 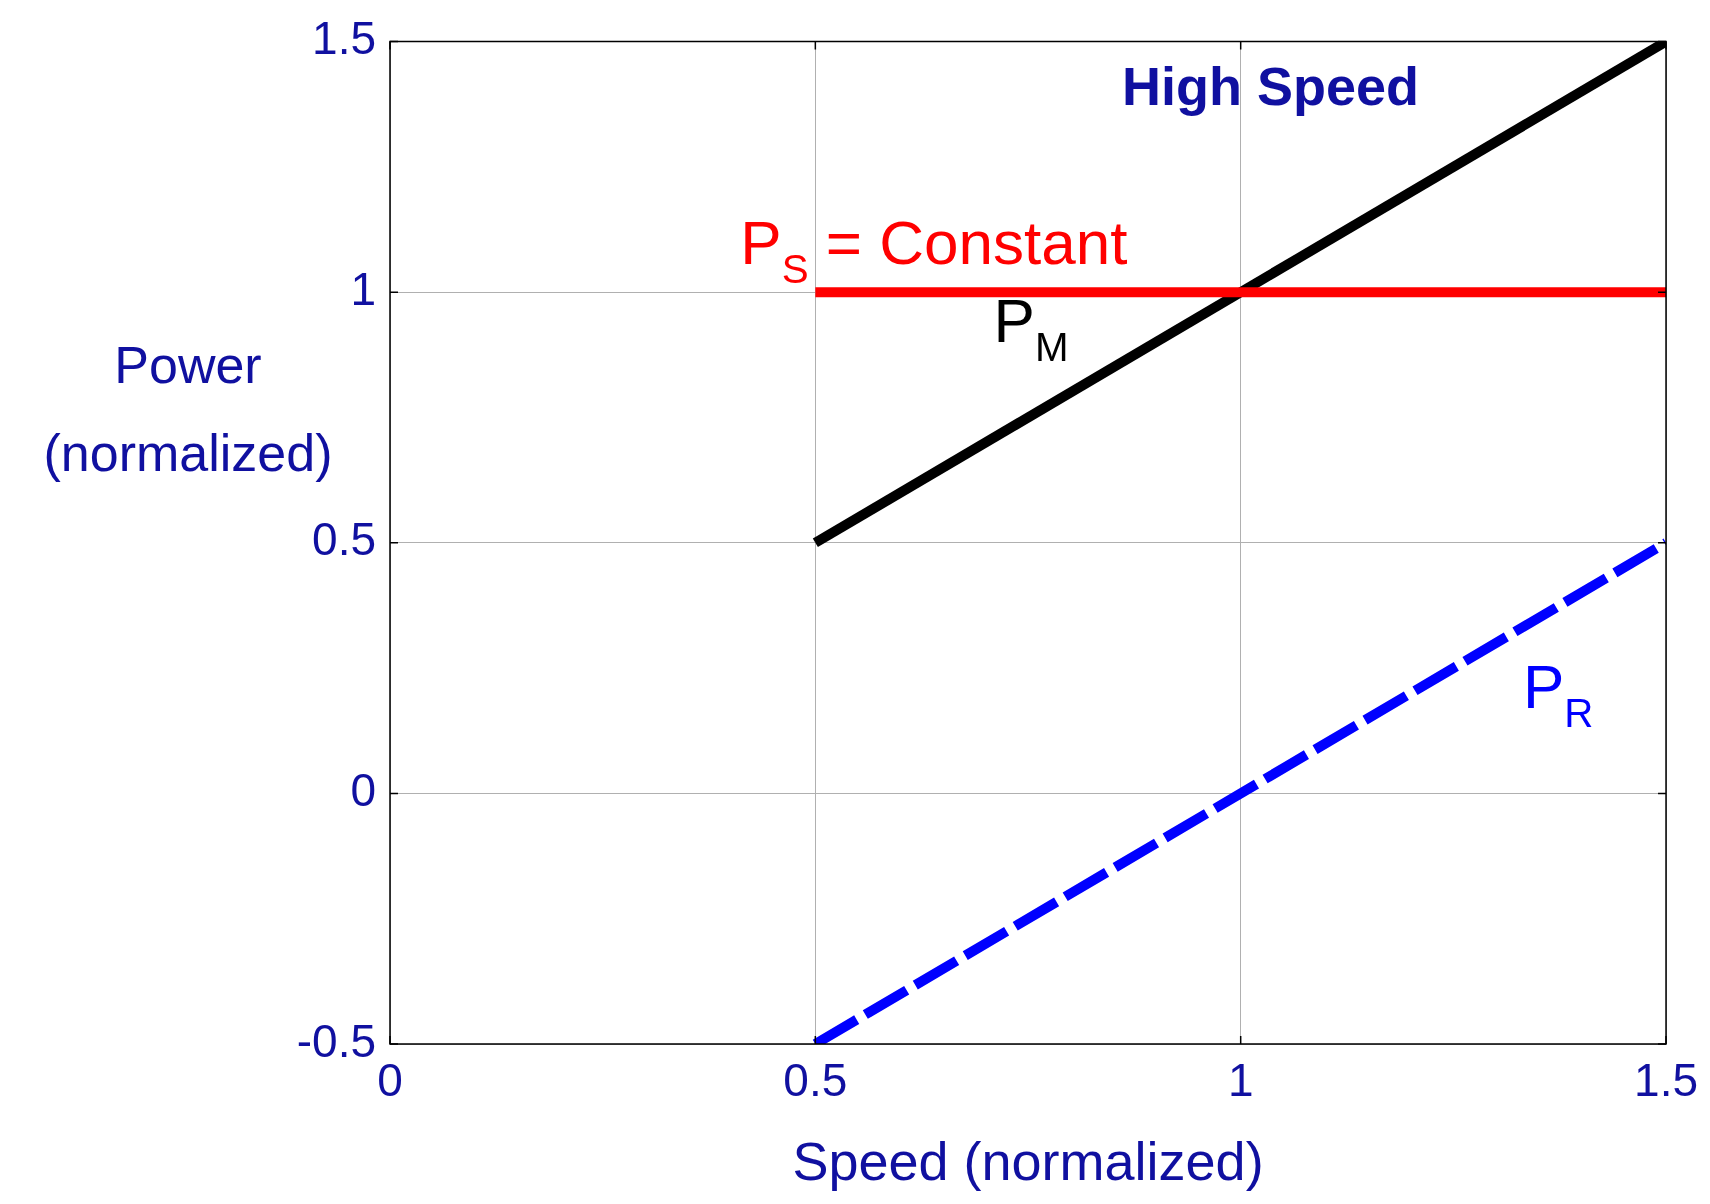 I want to click on y-tick-label: 0.5, so click(x=344, y=539).